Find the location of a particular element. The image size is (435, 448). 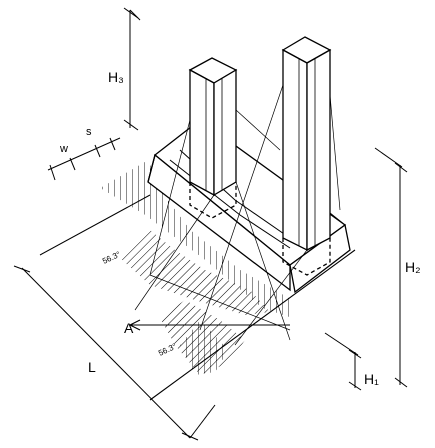

label-s: s is located at coordinates (89, 132).